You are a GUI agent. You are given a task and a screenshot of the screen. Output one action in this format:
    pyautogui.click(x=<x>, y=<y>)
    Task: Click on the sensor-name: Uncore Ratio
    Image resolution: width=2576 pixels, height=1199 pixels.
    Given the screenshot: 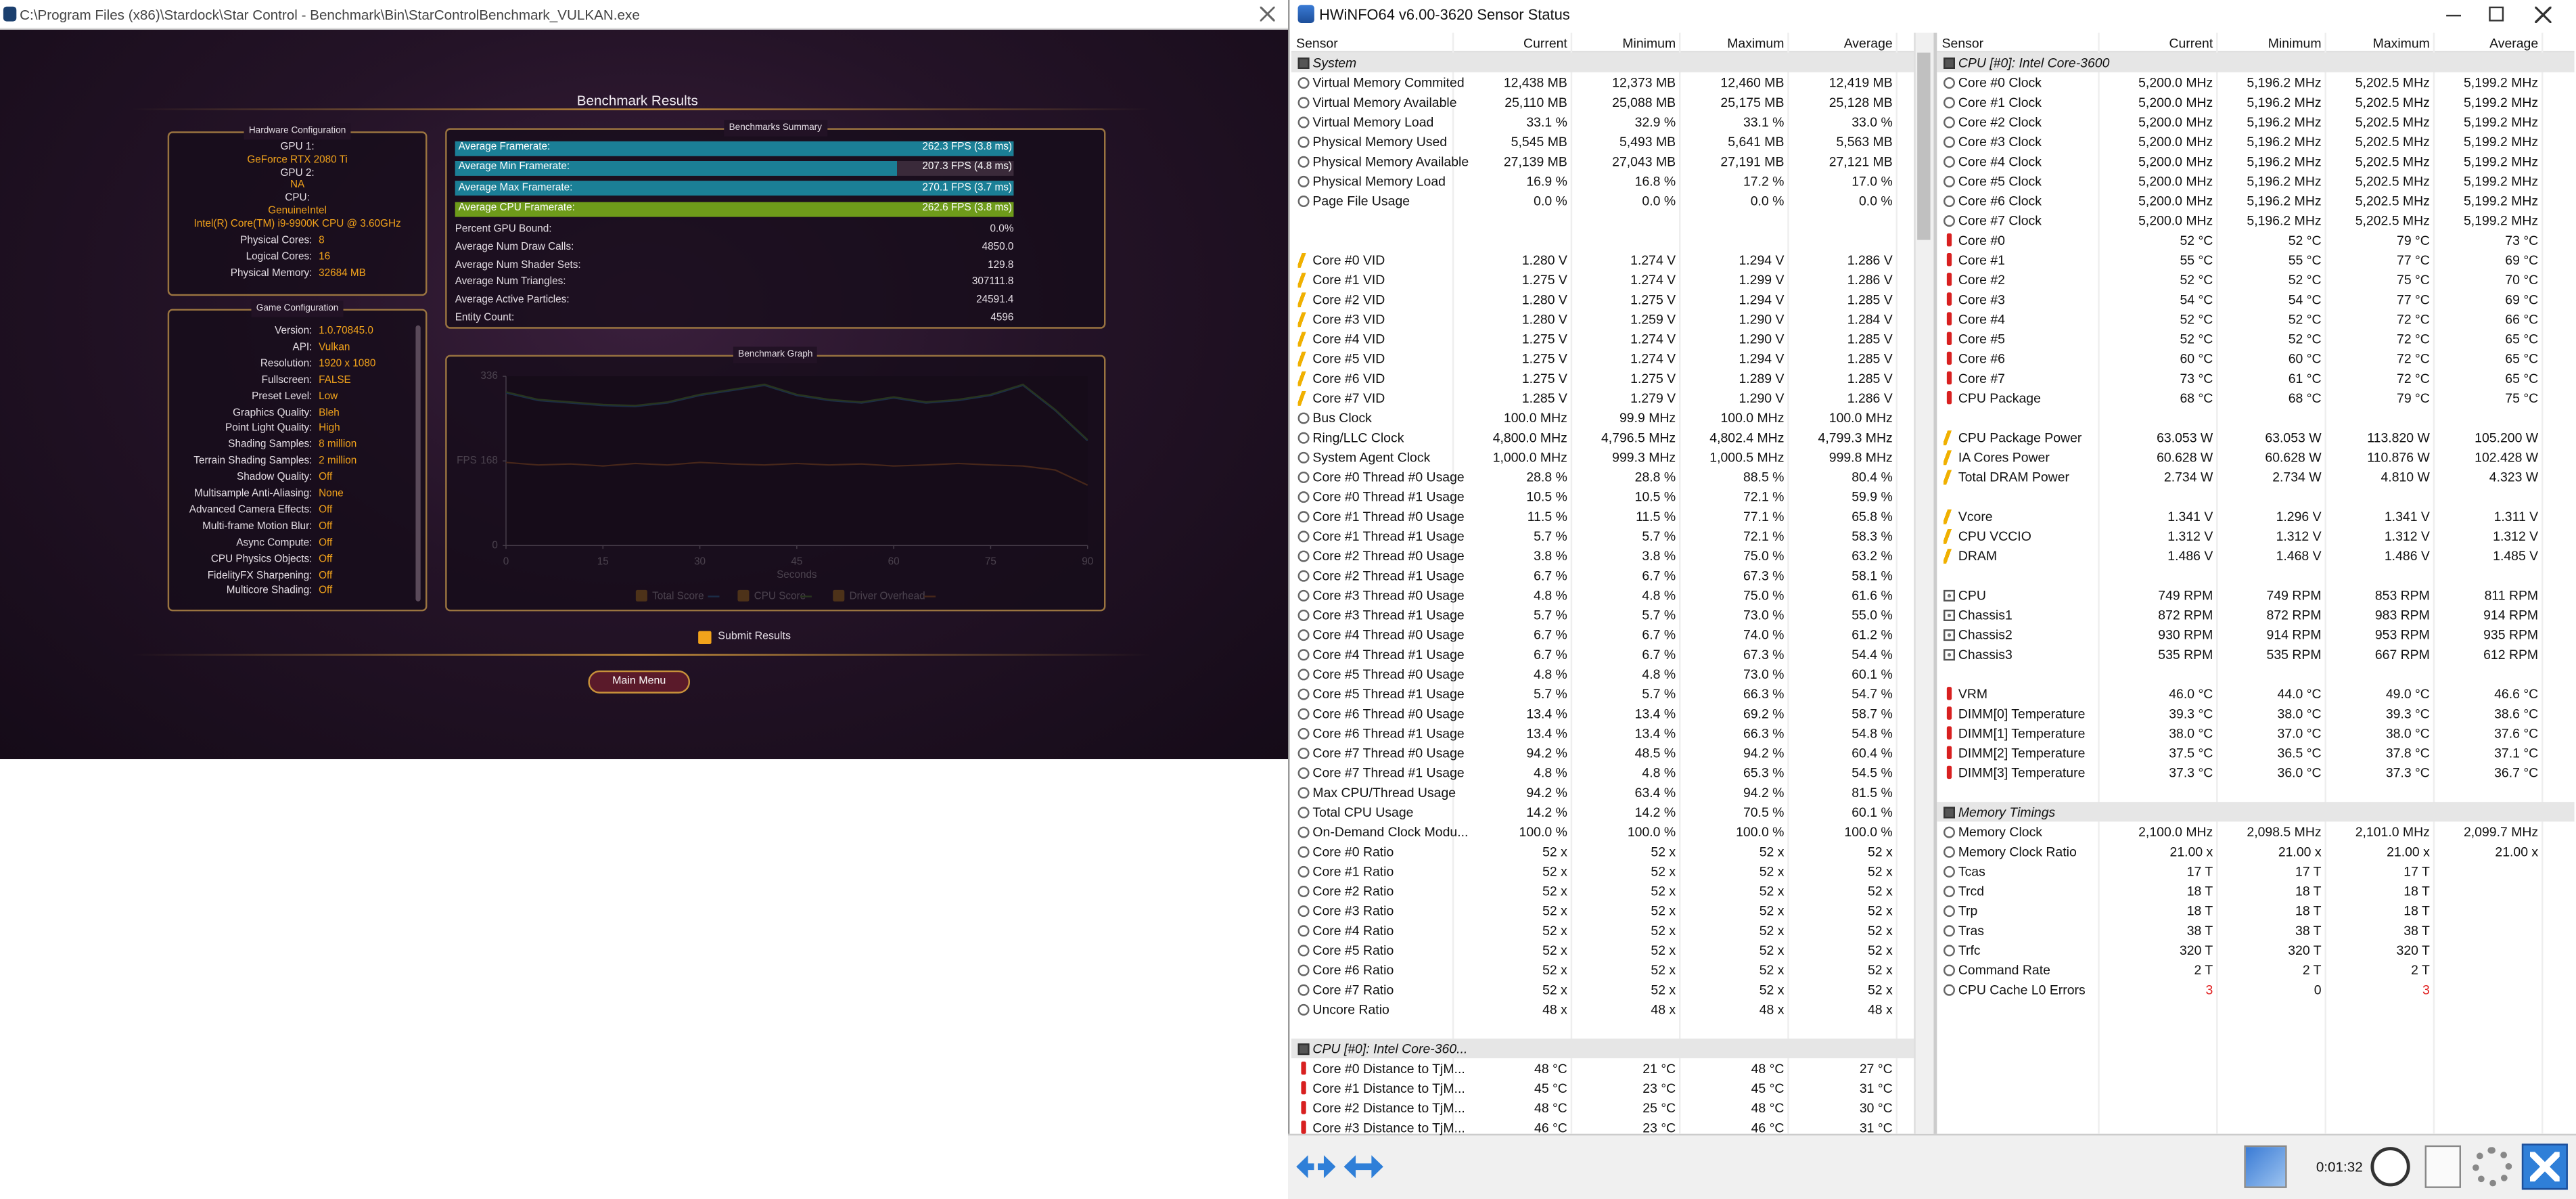 What is the action you would take?
    pyautogui.click(x=1350, y=1010)
    